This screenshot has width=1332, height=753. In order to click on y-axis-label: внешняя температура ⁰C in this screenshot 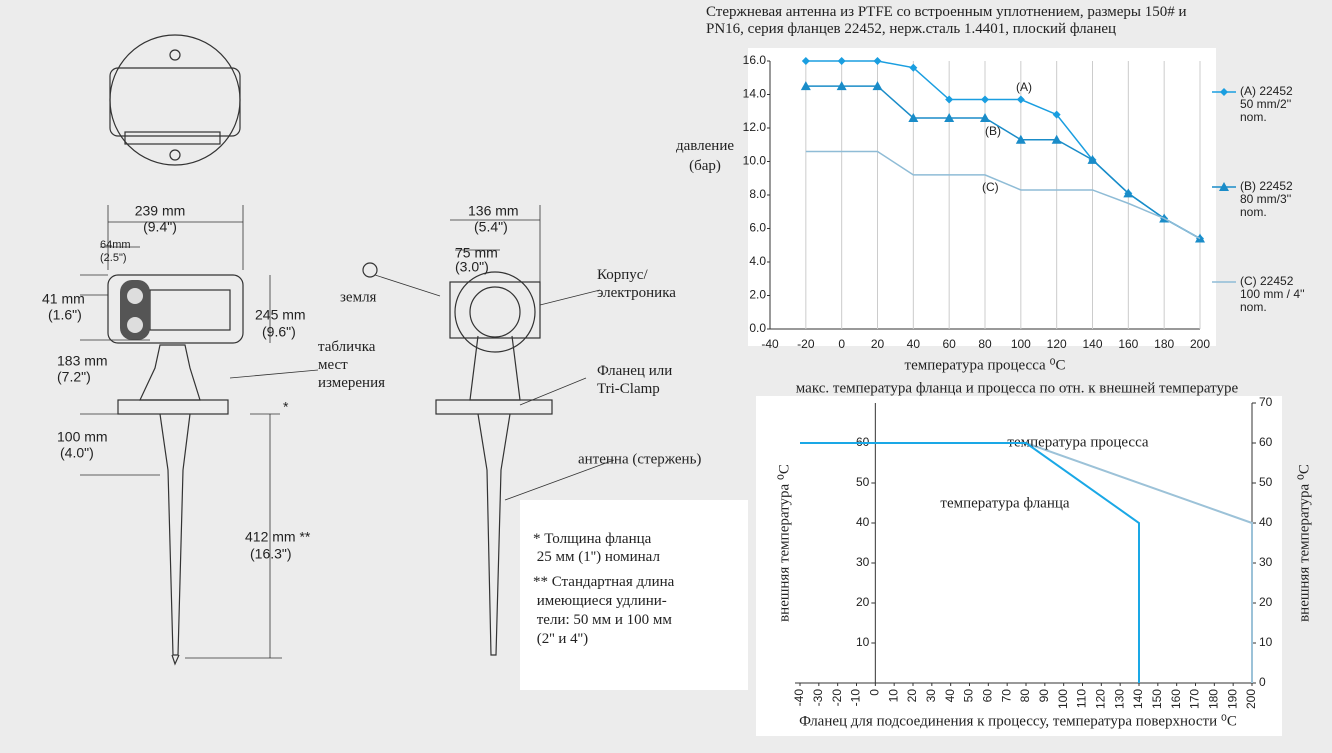, I will do `click(784, 543)`.